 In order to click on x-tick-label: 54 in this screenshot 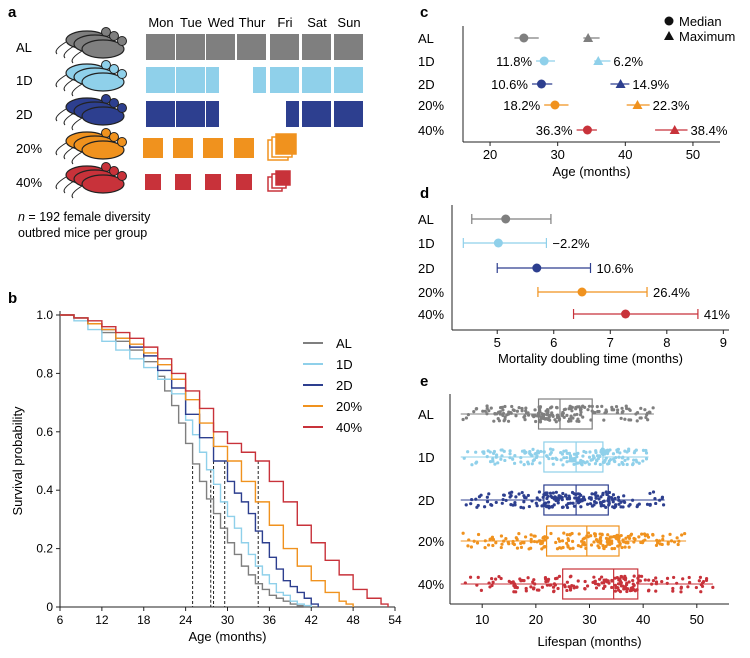, I will do `click(395, 620)`.